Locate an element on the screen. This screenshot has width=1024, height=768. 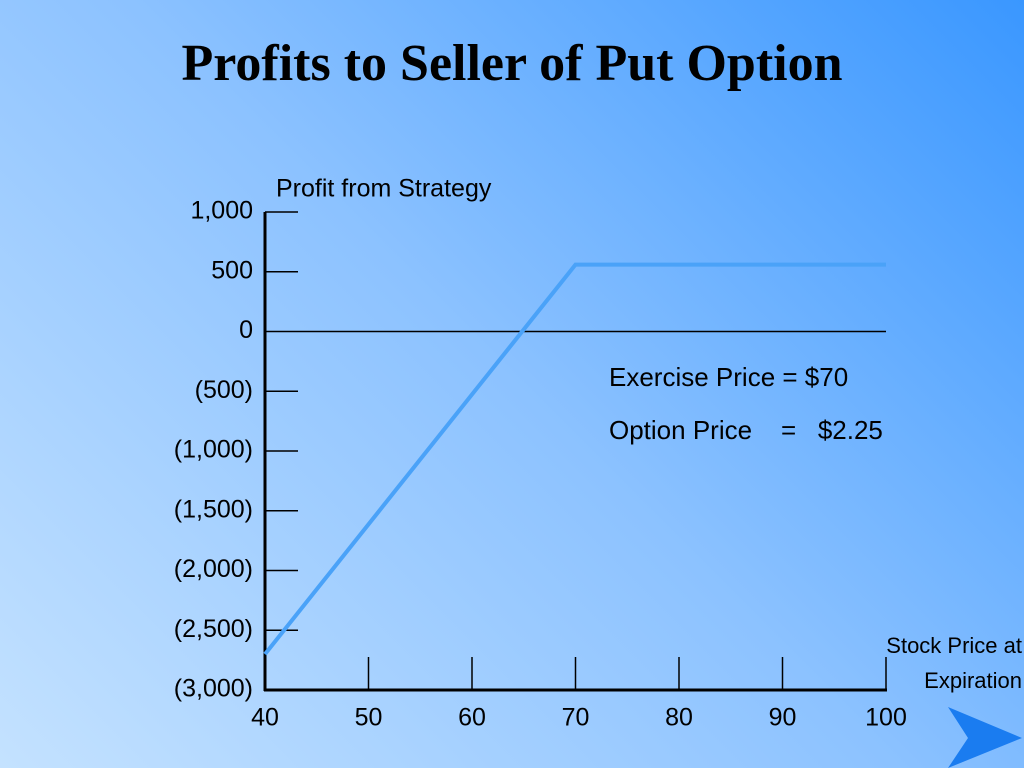
x-tick-label: 60 is located at coordinates (472, 718).